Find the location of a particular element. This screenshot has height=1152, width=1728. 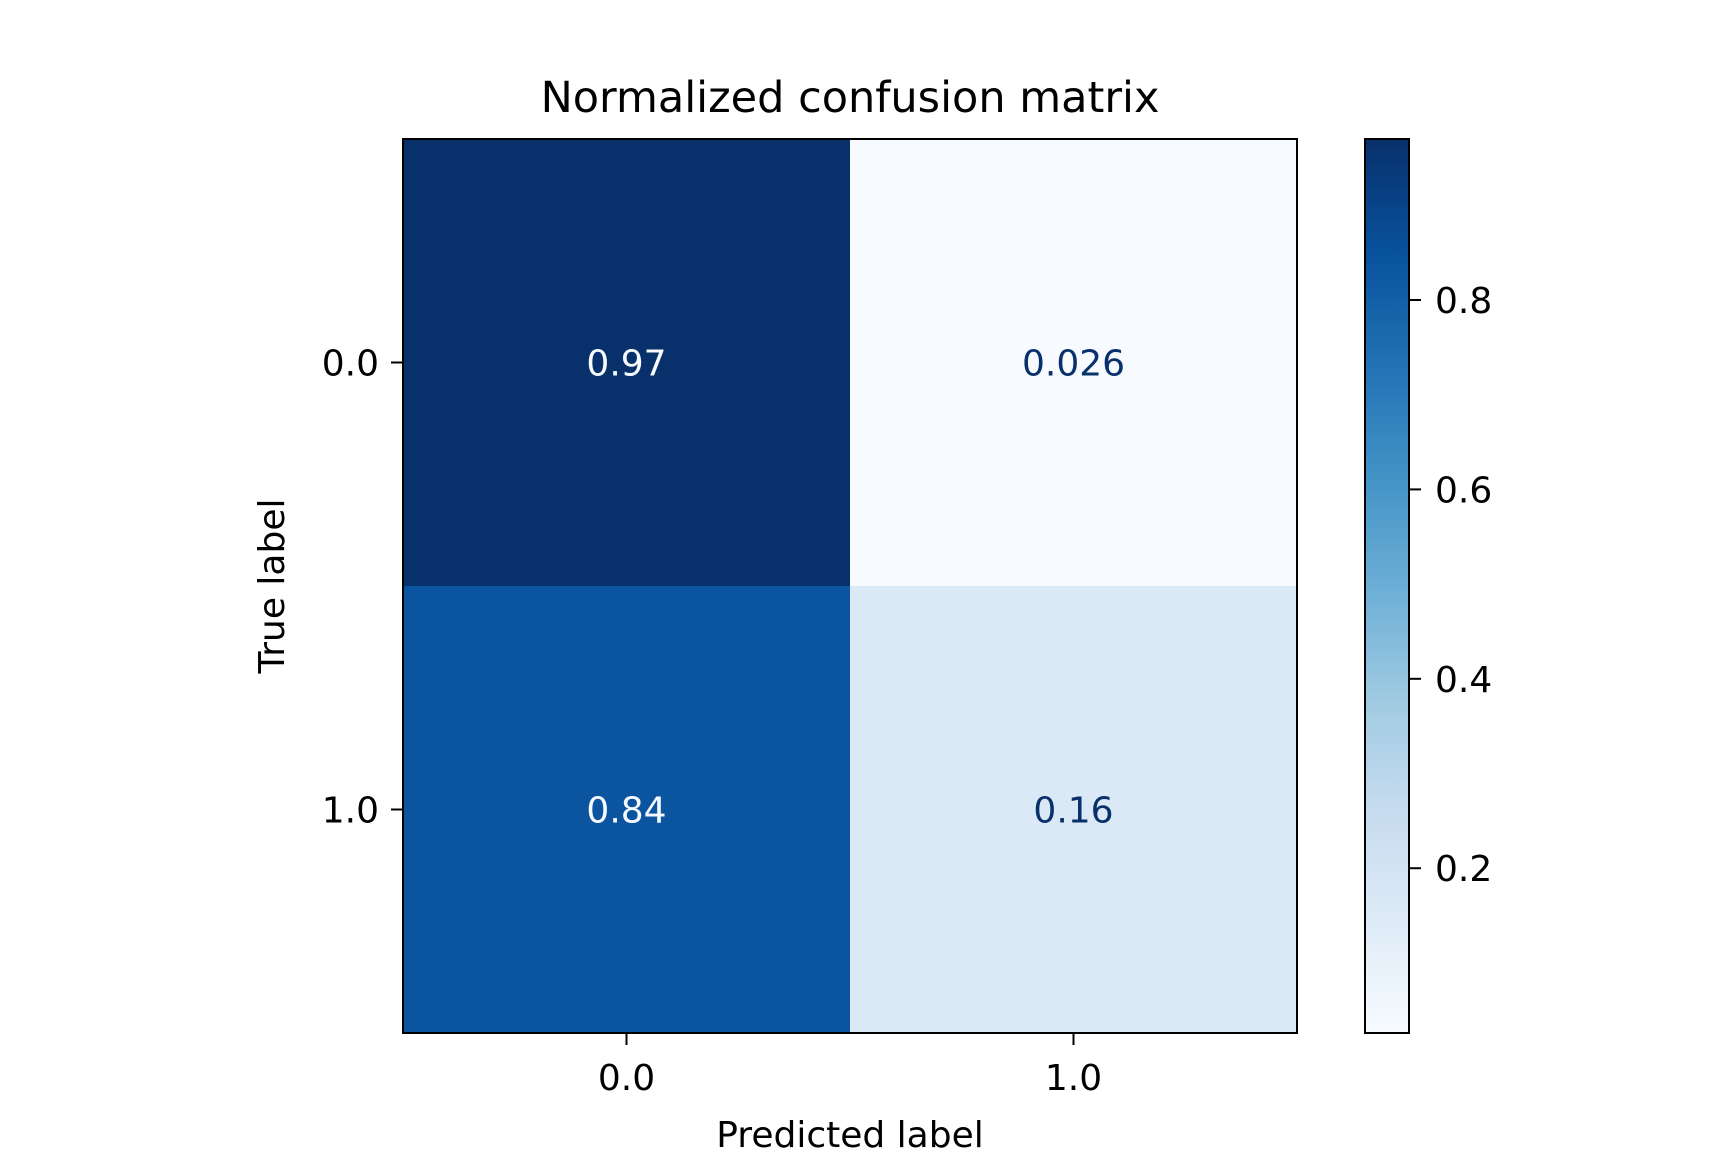

cell-value-label: 0.026 is located at coordinates (1073, 364).